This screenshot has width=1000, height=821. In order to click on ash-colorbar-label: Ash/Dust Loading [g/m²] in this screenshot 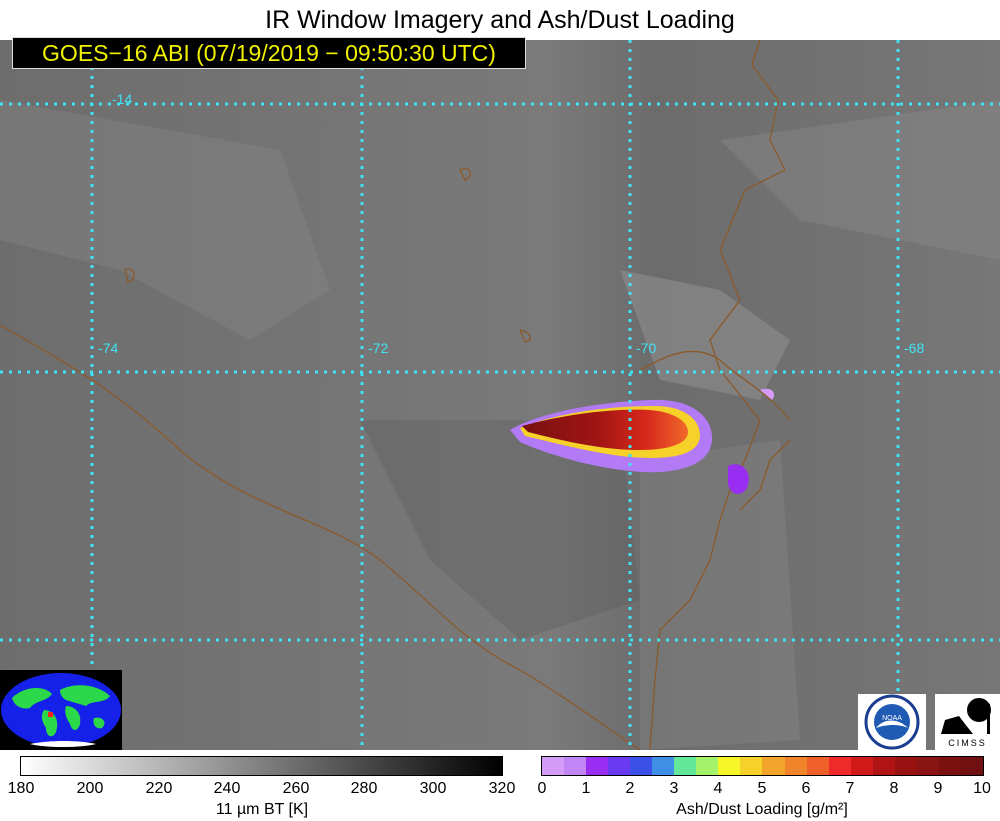, I will do `click(762, 809)`.